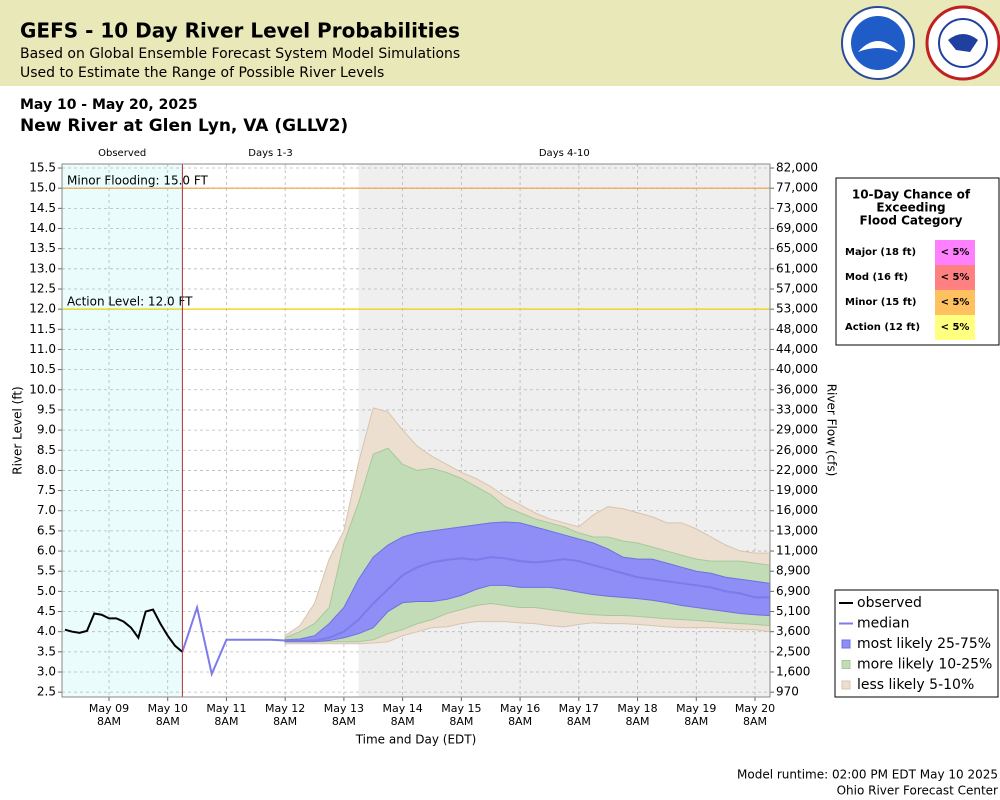 The image size is (1000, 800). What do you see at coordinates (46, 430) in the screenshot?
I see `y-tick-label: 9.0` at bounding box center [46, 430].